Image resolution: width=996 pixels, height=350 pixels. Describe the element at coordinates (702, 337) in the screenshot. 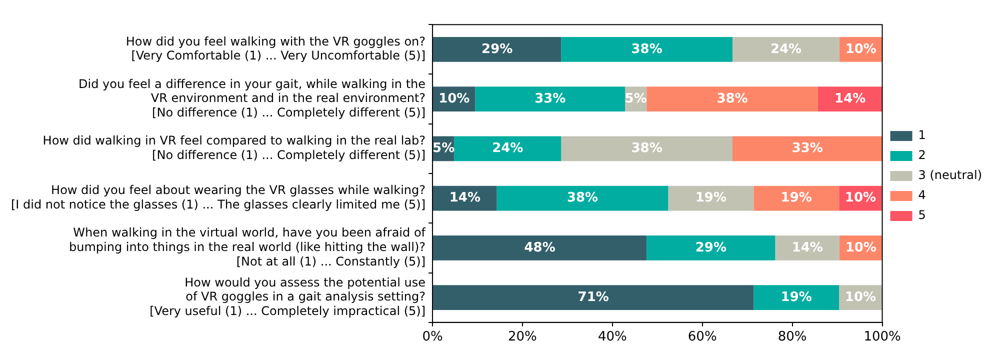

I see `x-tick-label: 60%` at that location.